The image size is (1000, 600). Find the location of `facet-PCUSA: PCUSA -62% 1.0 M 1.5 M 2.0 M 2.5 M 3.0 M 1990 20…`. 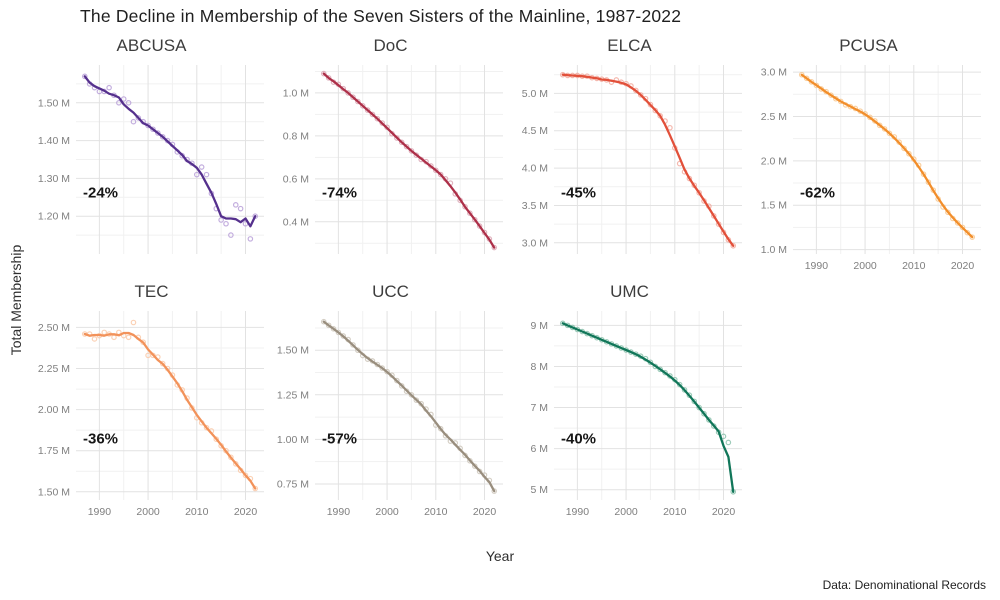

facet-PCUSA: PCUSA -62% 1.0 M 1.5 M 2.0 M 2.5 M 3.0 M 1990 20… is located at coordinates (868, 154).